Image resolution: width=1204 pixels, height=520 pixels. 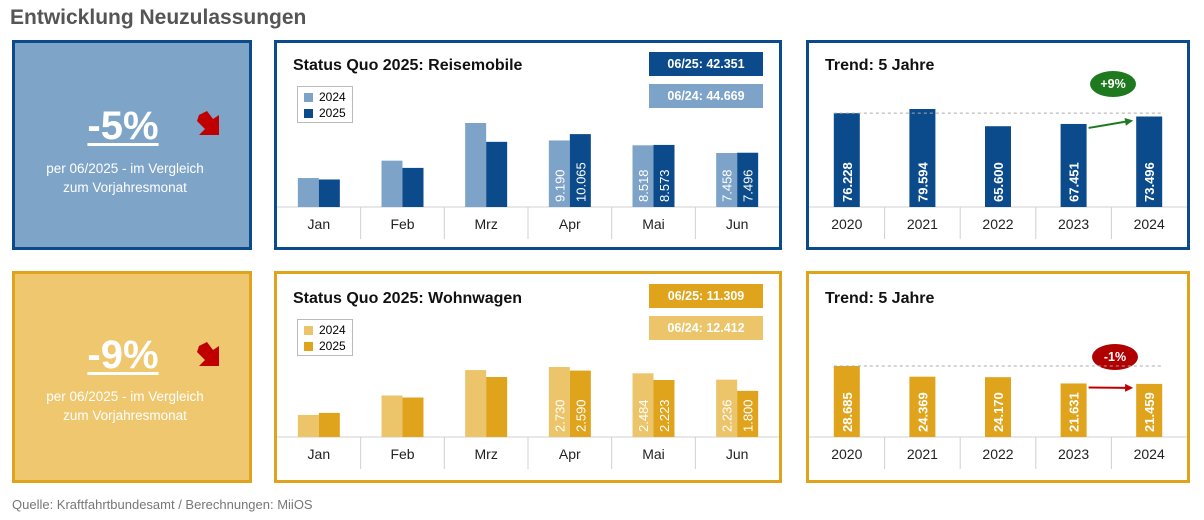 What do you see at coordinates (727, 185) in the screenshot?
I see `data-label-2024-jun: 7.458` at bounding box center [727, 185].